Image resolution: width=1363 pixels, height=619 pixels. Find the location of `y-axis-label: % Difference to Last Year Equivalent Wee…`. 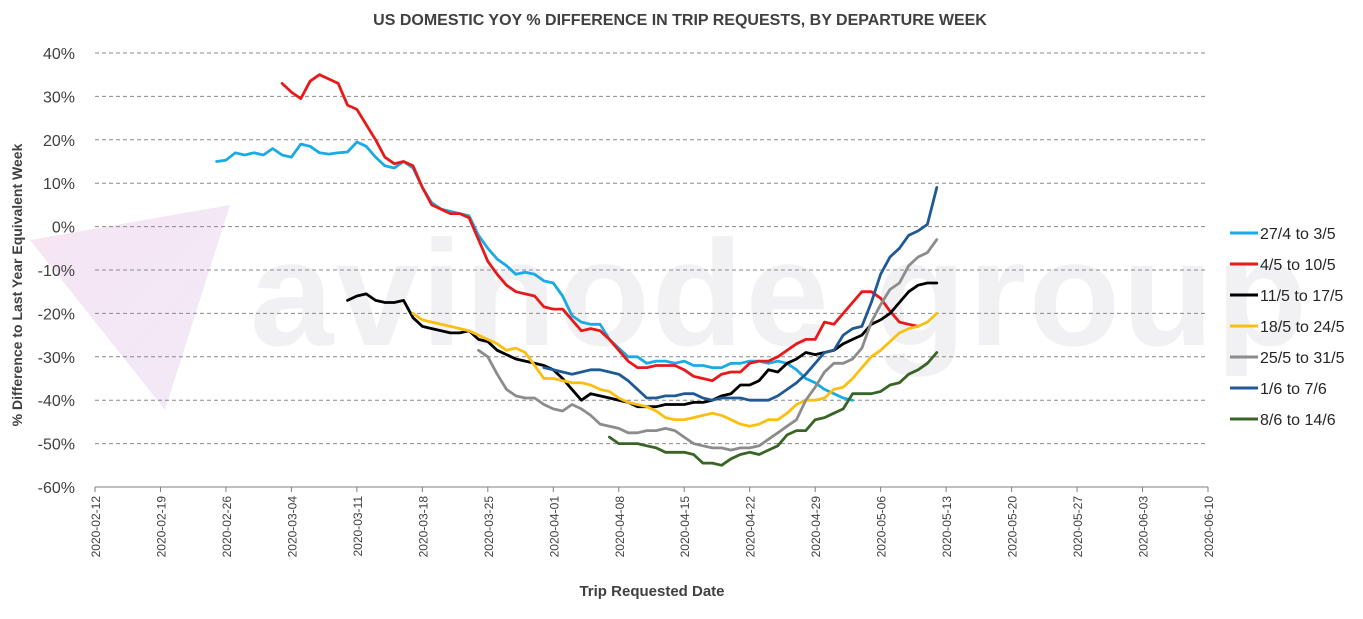

y-axis-label: % Difference to Last Year Equivalent Wee… is located at coordinates (17, 284).